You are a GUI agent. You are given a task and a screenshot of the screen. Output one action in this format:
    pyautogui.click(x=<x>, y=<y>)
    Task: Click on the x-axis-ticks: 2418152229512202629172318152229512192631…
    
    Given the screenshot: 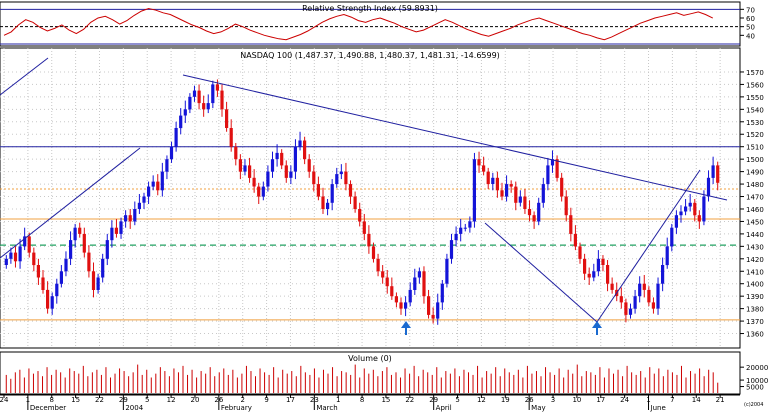 What is the action you would take?
    pyautogui.click(x=370, y=403)
    